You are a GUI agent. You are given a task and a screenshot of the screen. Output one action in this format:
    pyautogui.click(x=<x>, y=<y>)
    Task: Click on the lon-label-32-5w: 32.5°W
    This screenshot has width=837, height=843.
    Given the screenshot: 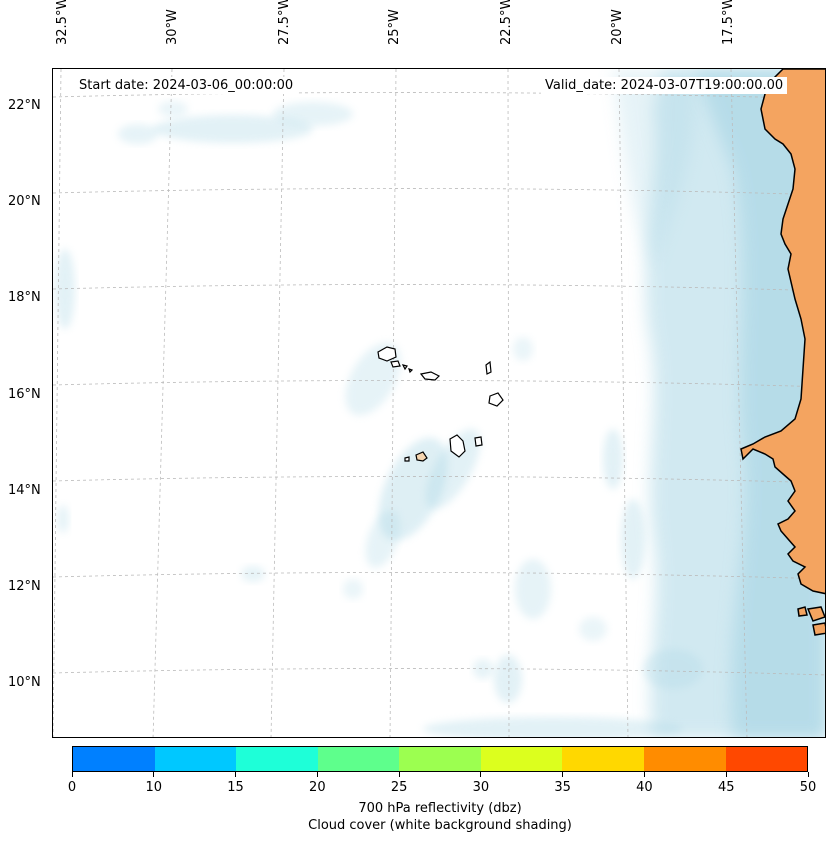 What is the action you would take?
    pyautogui.click(x=62, y=22)
    